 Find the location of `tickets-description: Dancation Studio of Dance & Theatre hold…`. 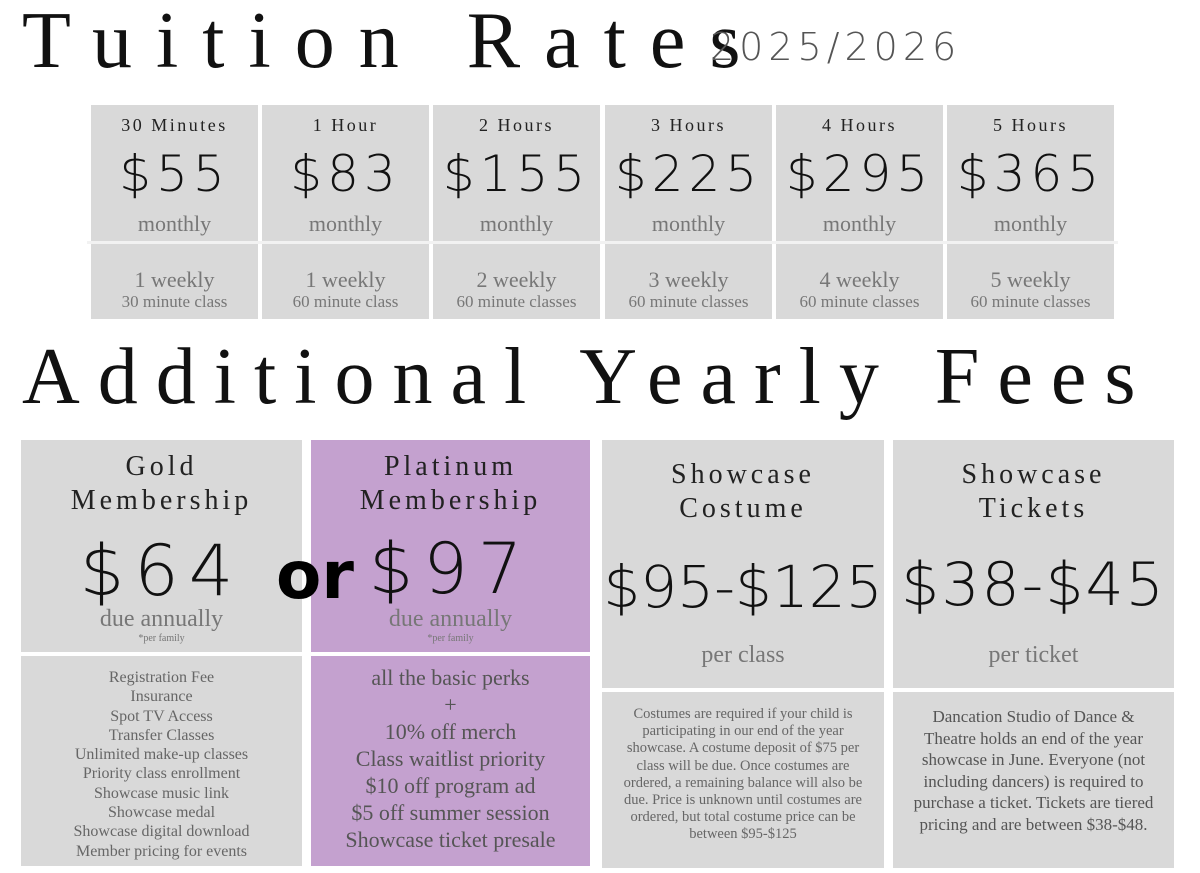

tickets-description: Dancation Studio of Dance & Theatre hold… is located at coordinates (1033, 770).